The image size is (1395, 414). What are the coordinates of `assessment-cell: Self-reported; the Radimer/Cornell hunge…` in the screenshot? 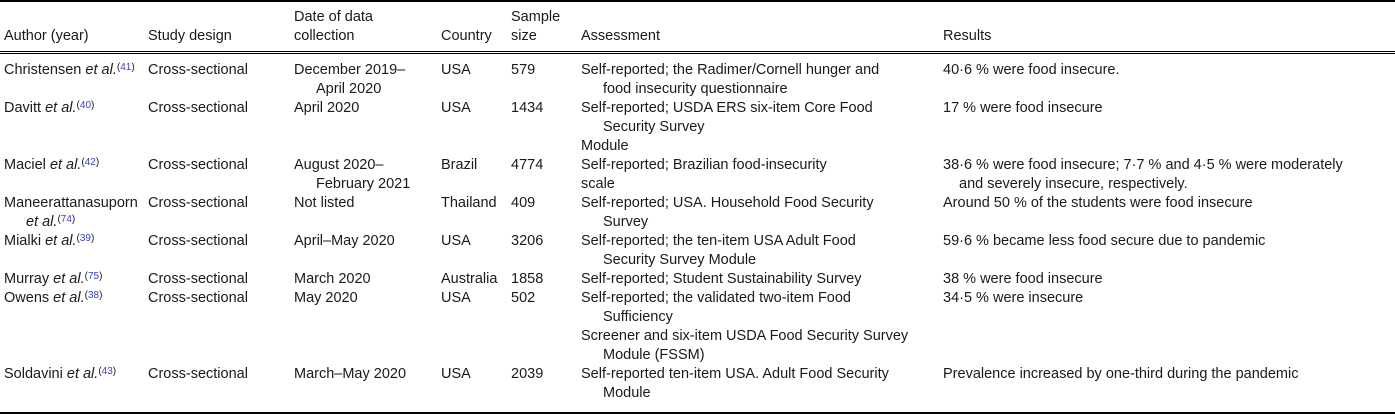 It's located at (762, 76).